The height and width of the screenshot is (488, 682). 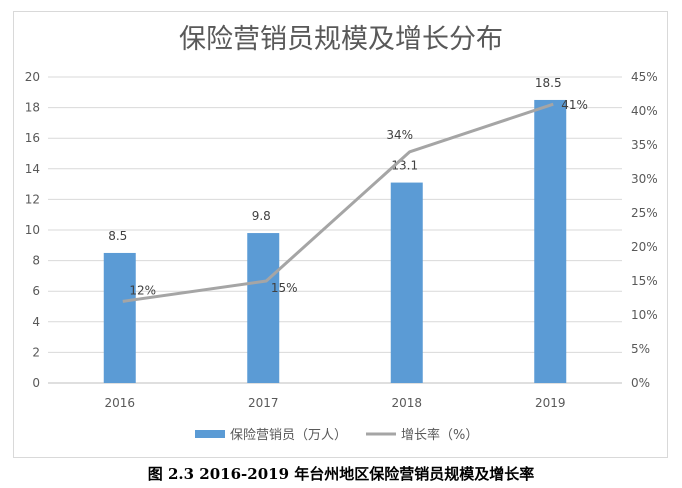 I want to click on right-tick-label: 45%, so click(x=644, y=77).